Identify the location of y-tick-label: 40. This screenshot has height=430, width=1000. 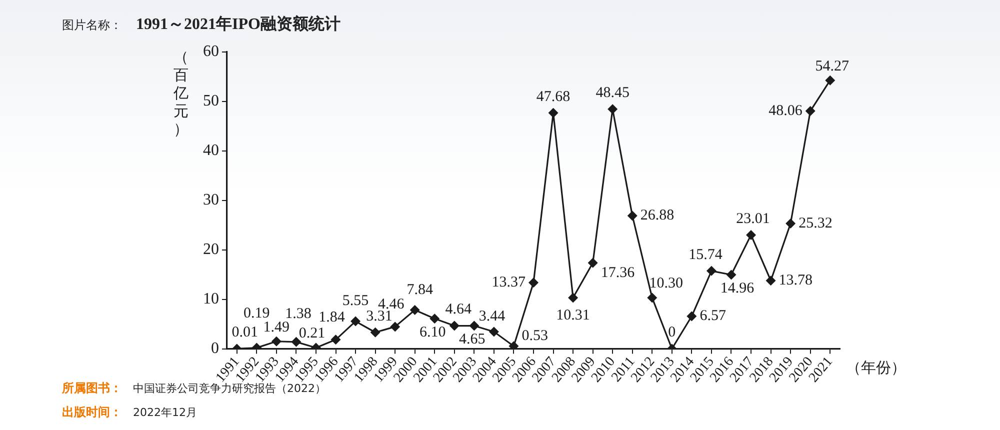
(211, 151).